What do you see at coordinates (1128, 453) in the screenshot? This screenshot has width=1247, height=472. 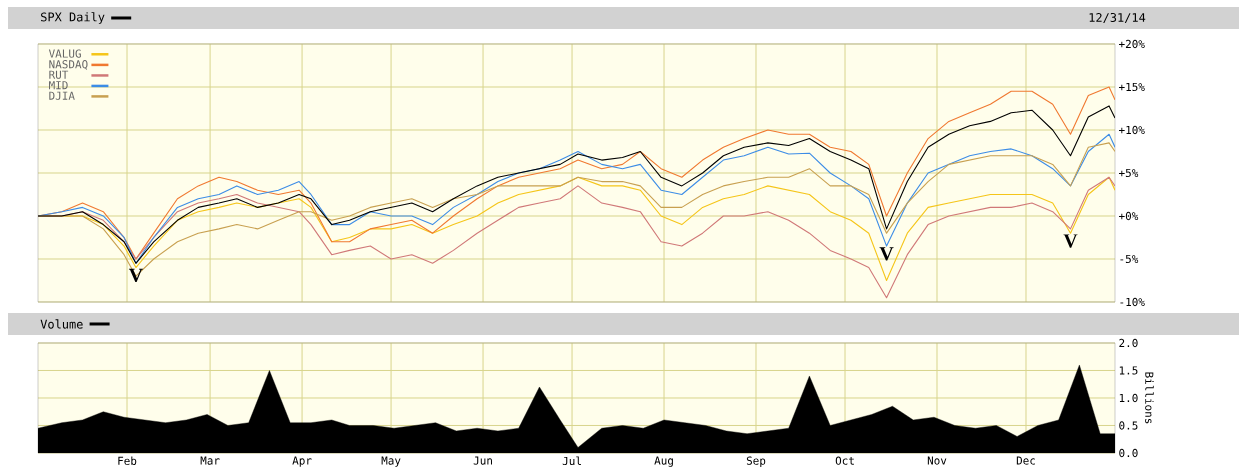 I see `y-tick-label: 0.0` at bounding box center [1128, 453].